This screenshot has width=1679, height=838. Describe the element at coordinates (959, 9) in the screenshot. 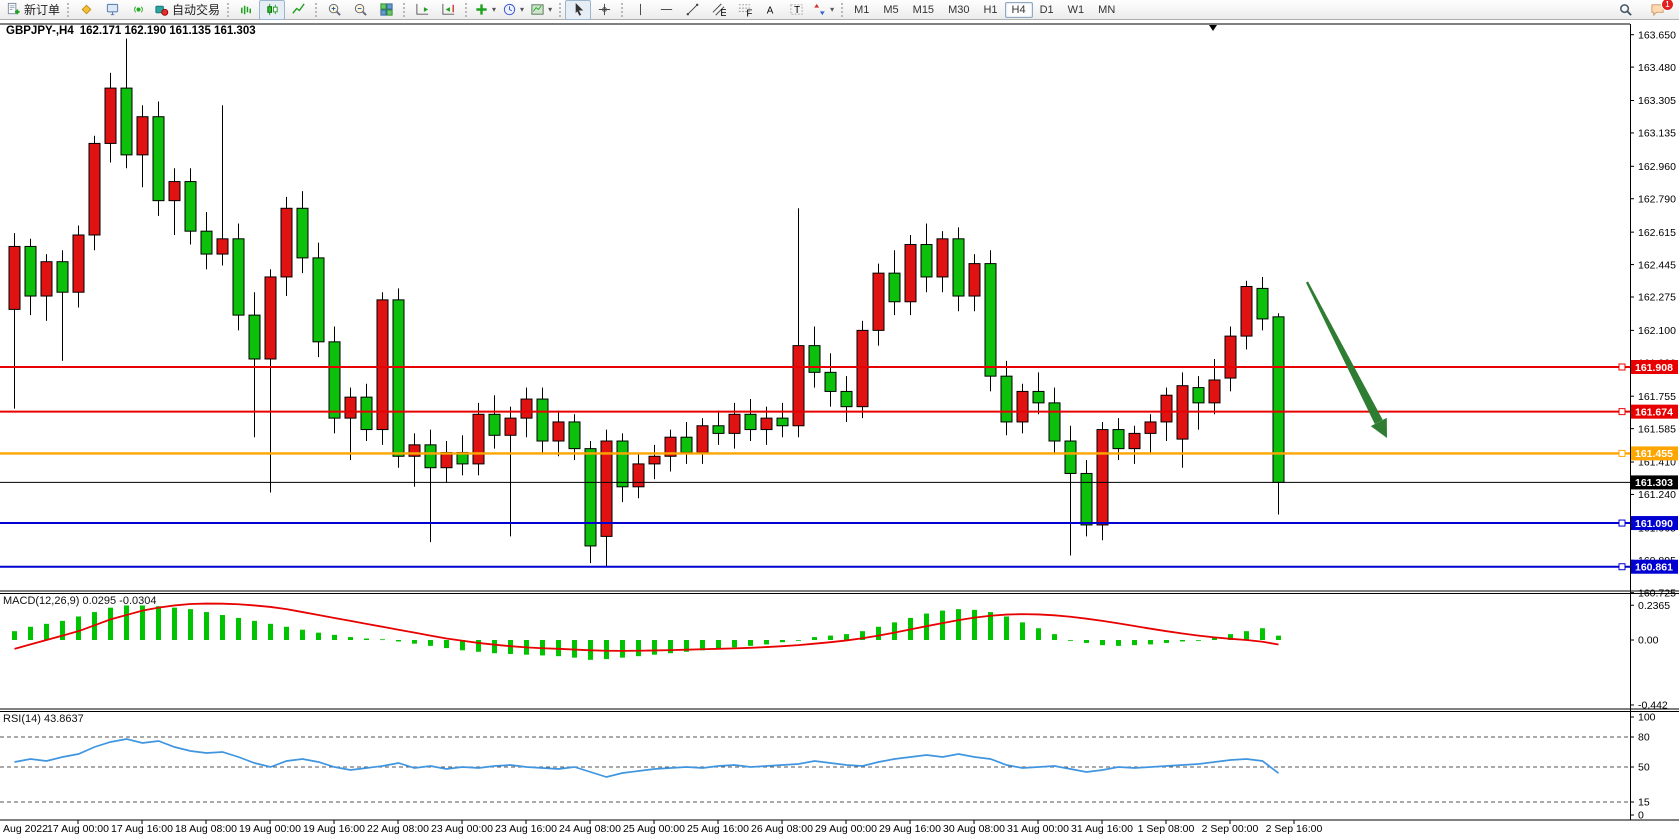

I see `tab-m30: M30` at that location.